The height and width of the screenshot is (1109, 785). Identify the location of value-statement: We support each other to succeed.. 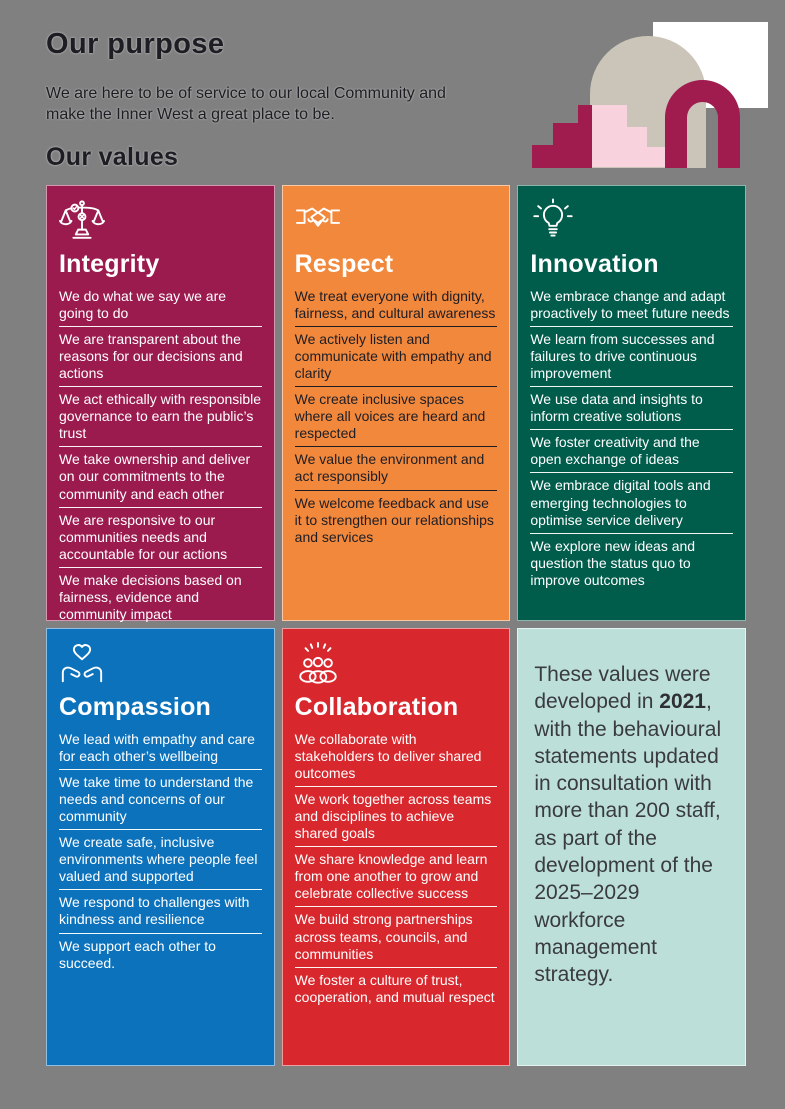
(137, 954).